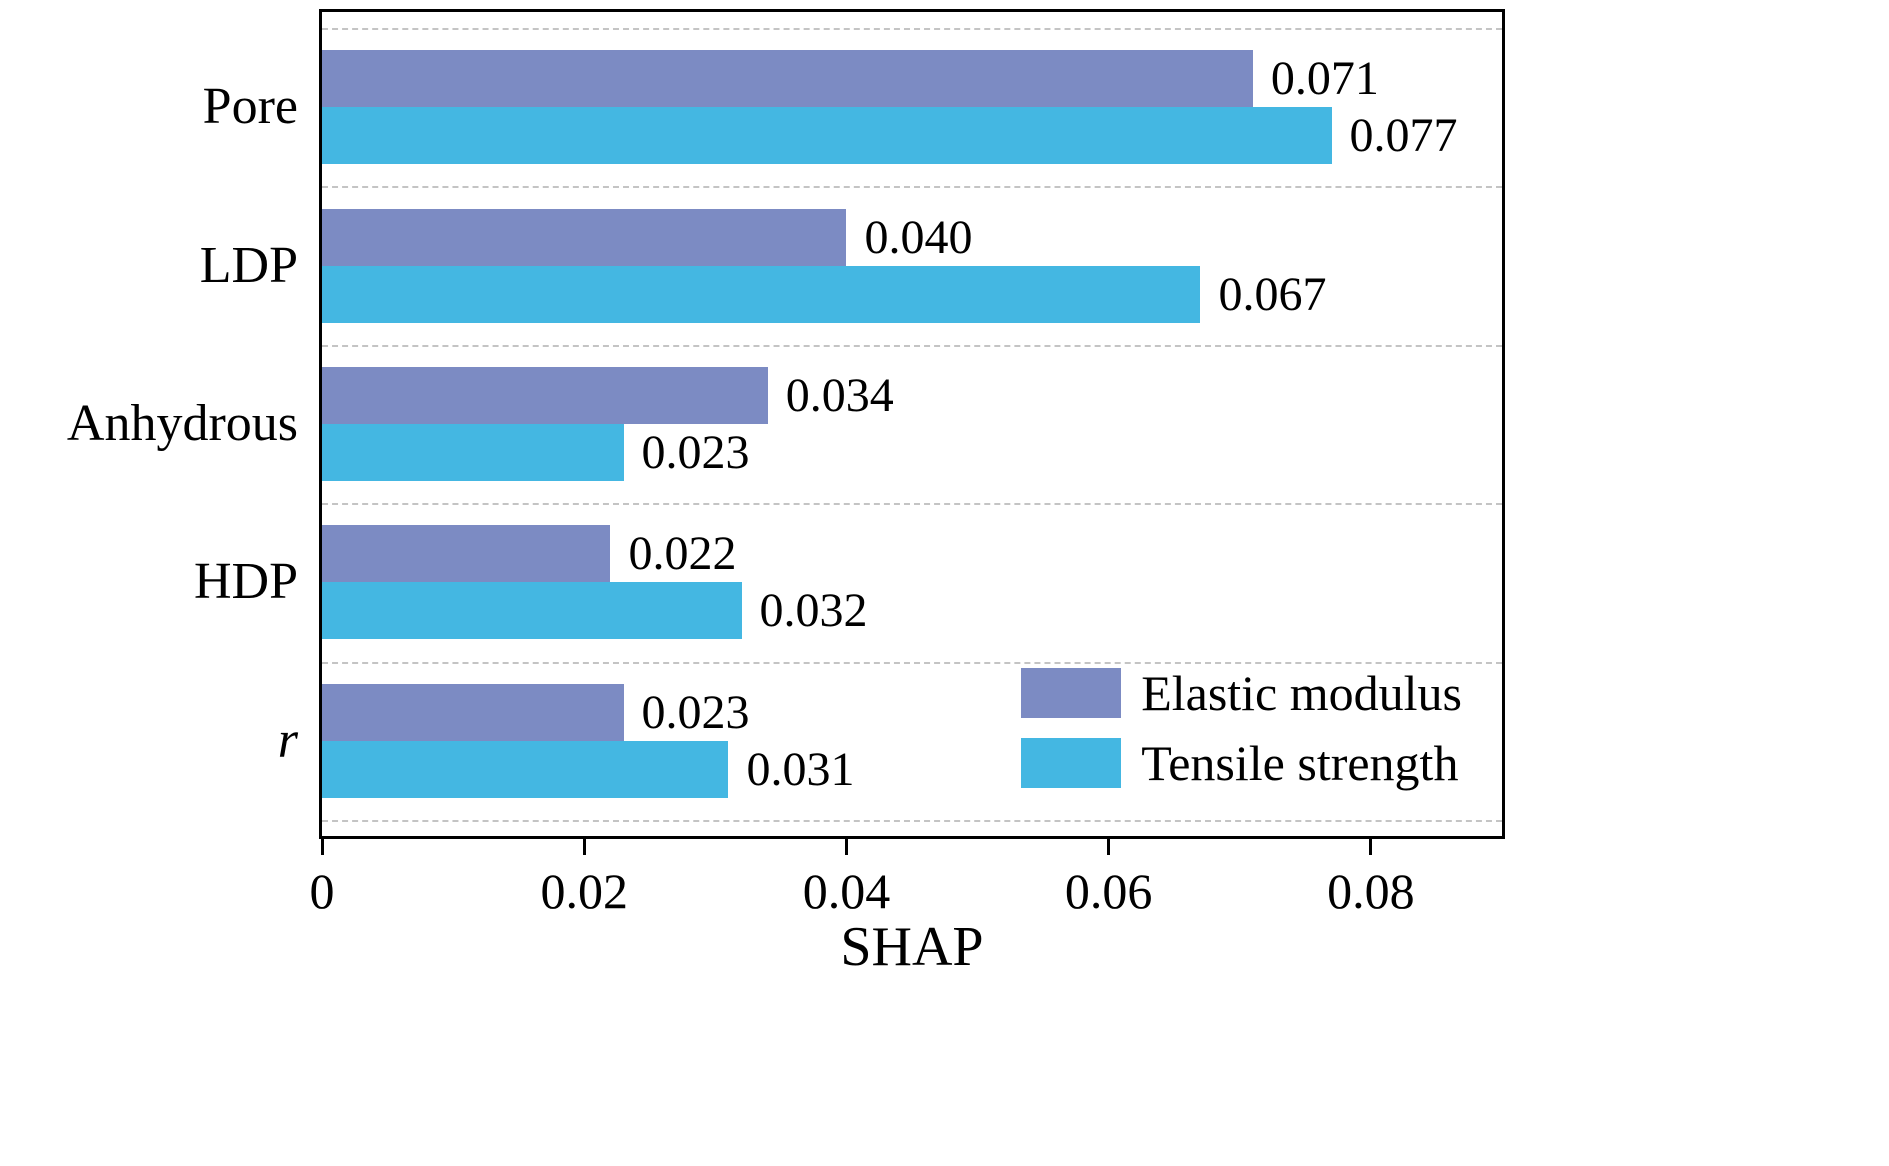  Describe the element at coordinates (1301, 693) in the screenshot. I see `legend-label-elastic-modulus: Elastic modulus` at that location.